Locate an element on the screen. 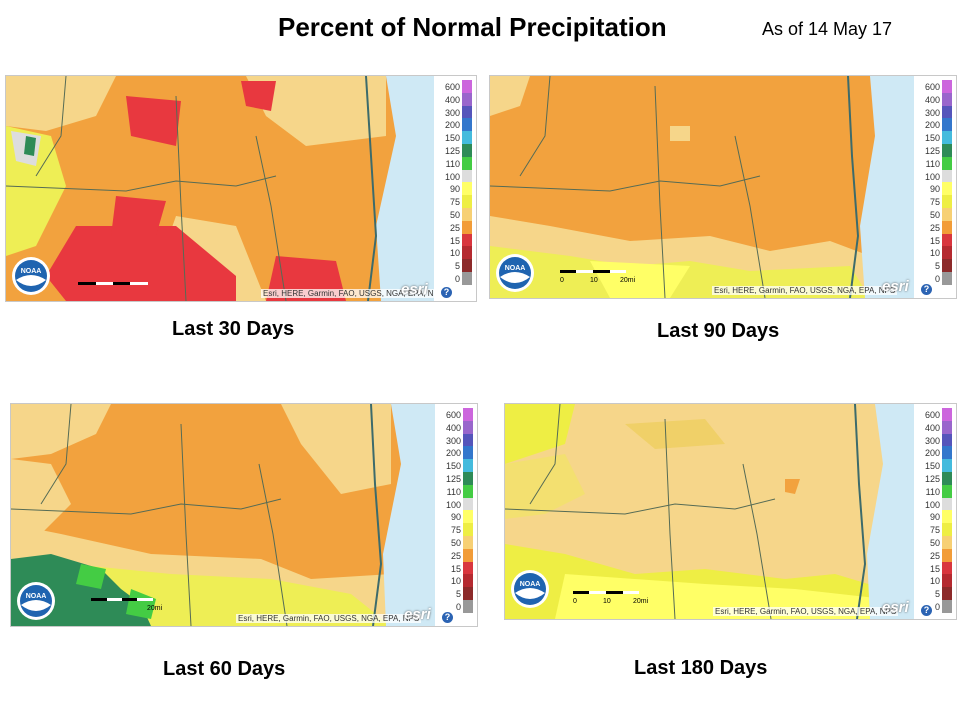 This screenshot has height=720, width=960. legend-label: 100 is located at coordinates (932, 176).